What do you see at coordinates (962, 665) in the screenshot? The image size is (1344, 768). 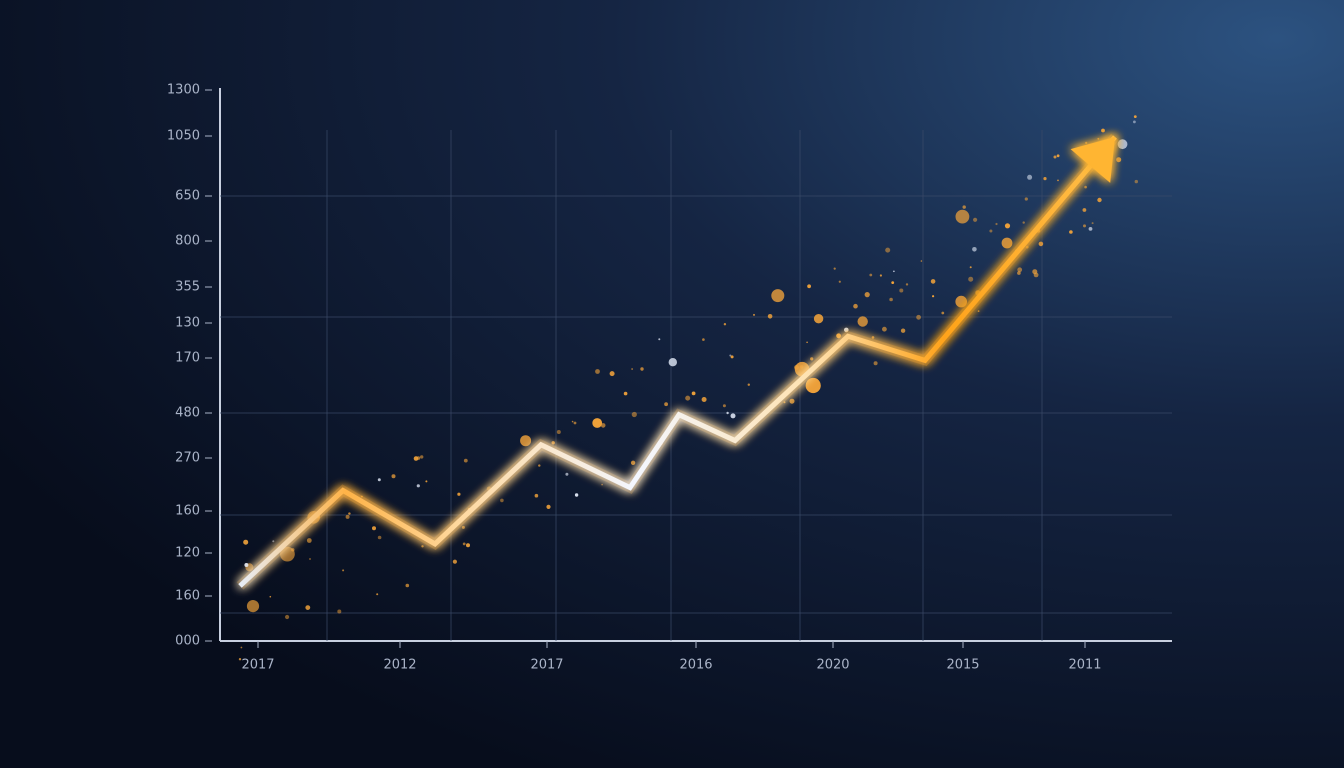 I see `x-tick-label: 2015` at bounding box center [962, 665].